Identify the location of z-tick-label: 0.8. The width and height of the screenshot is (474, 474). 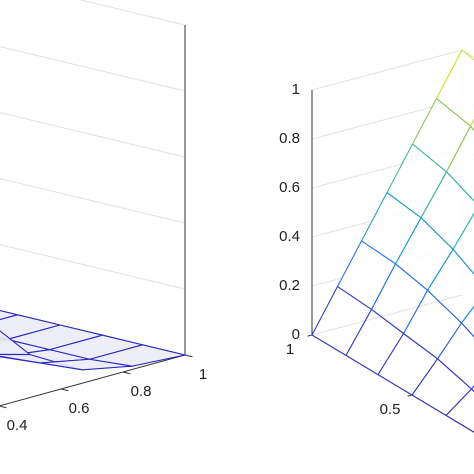
(289, 138).